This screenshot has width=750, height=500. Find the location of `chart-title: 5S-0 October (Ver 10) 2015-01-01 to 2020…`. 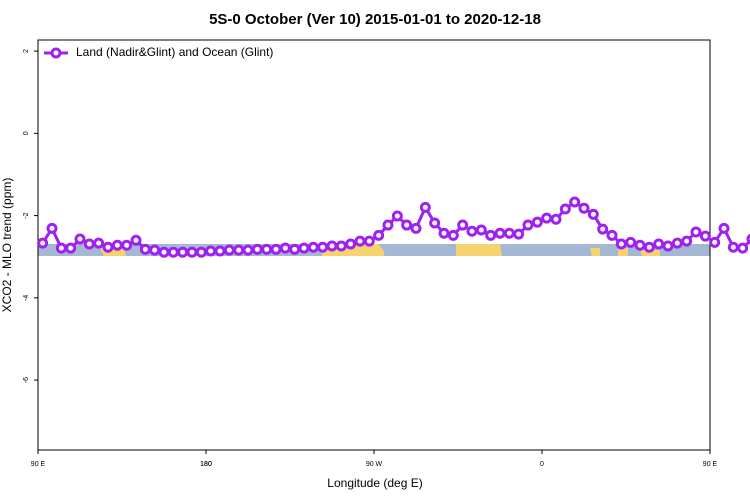

chart-title: 5S-0 October (Ver 10) 2015-01-01 to 2020… is located at coordinates (375, 19).